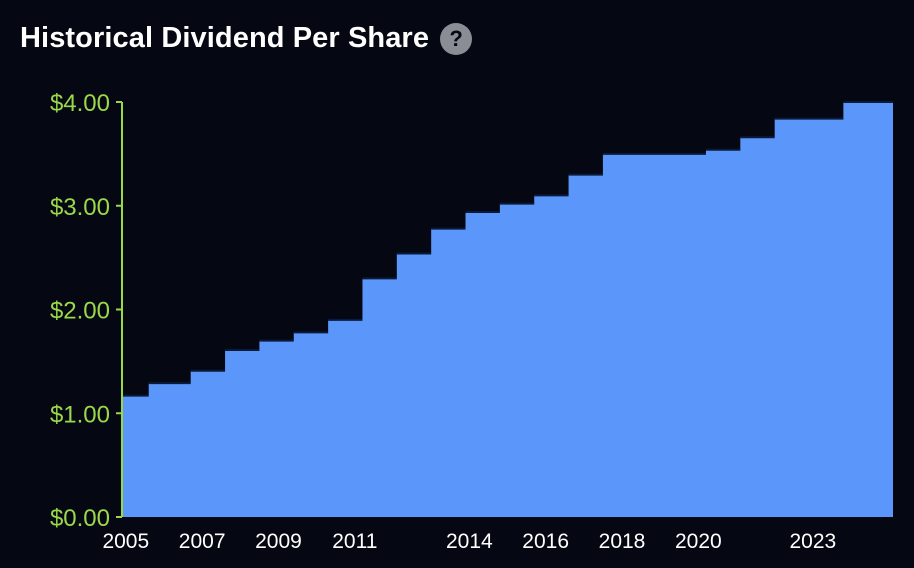 The image size is (914, 568). I want to click on y-tick-label: $2.00, so click(80, 311).